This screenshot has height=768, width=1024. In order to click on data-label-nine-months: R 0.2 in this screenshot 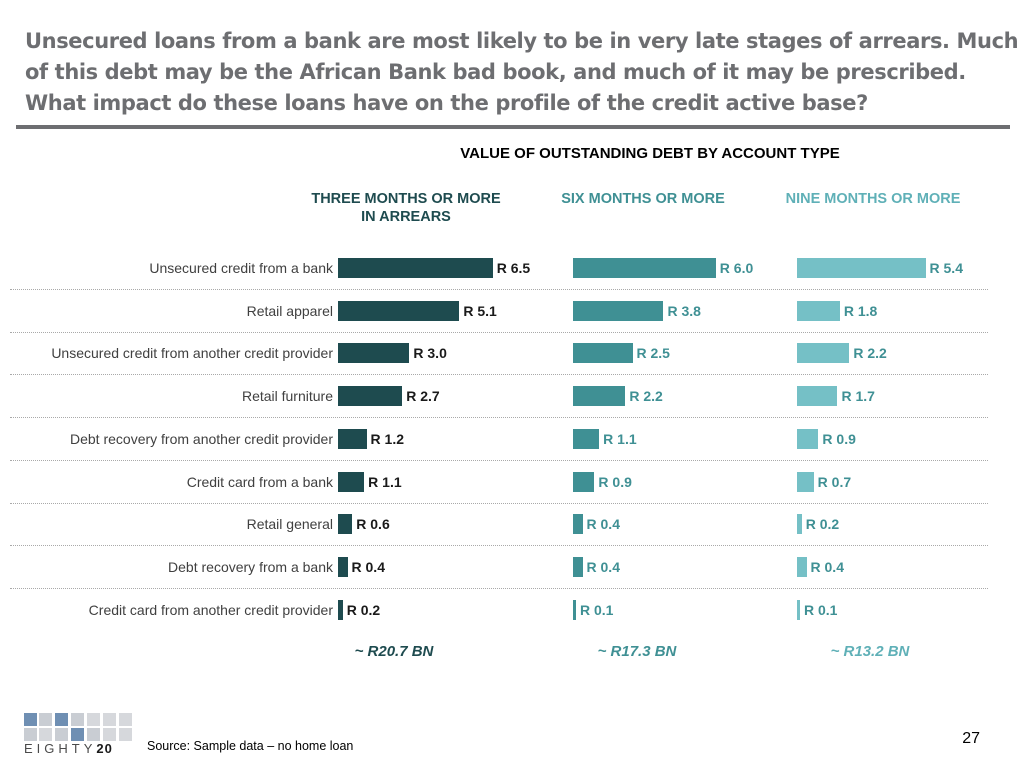, I will do `click(822, 524)`.